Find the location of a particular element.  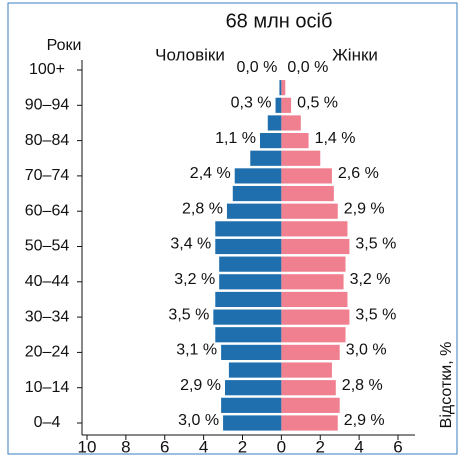

x-tick-label: 10 is located at coordinates (87, 446).